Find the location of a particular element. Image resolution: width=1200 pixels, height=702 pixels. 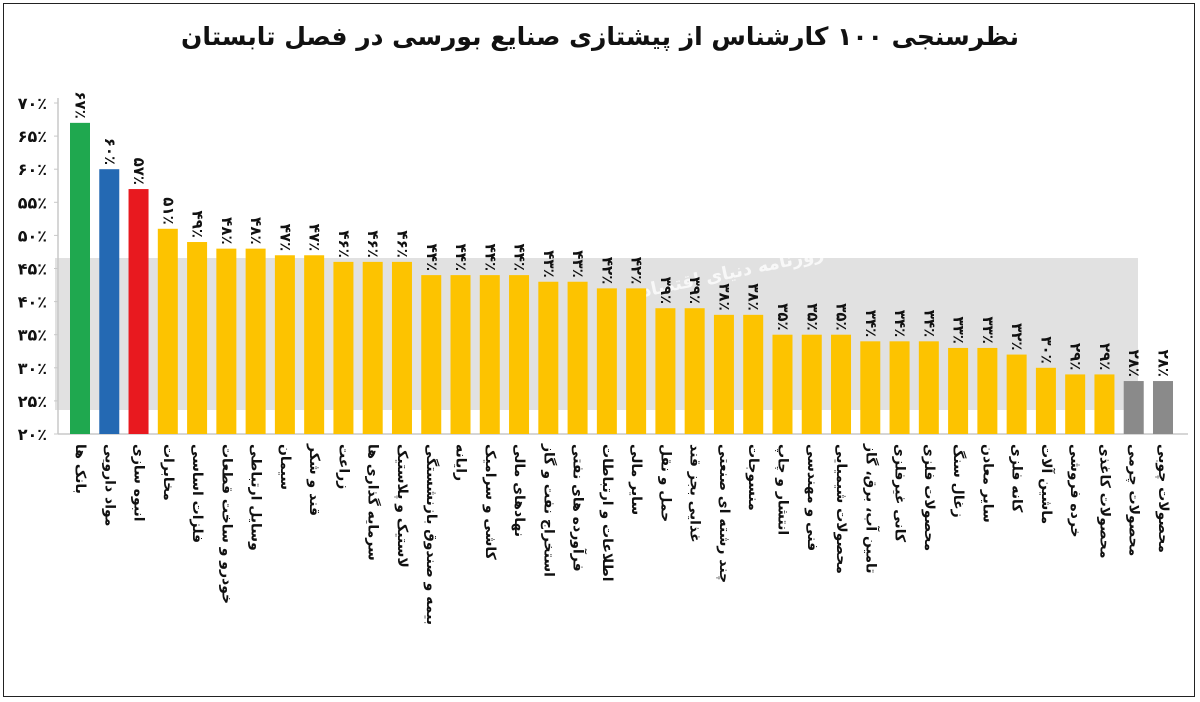

category-label: ماشین آلات is located at coordinates (1047, 484).